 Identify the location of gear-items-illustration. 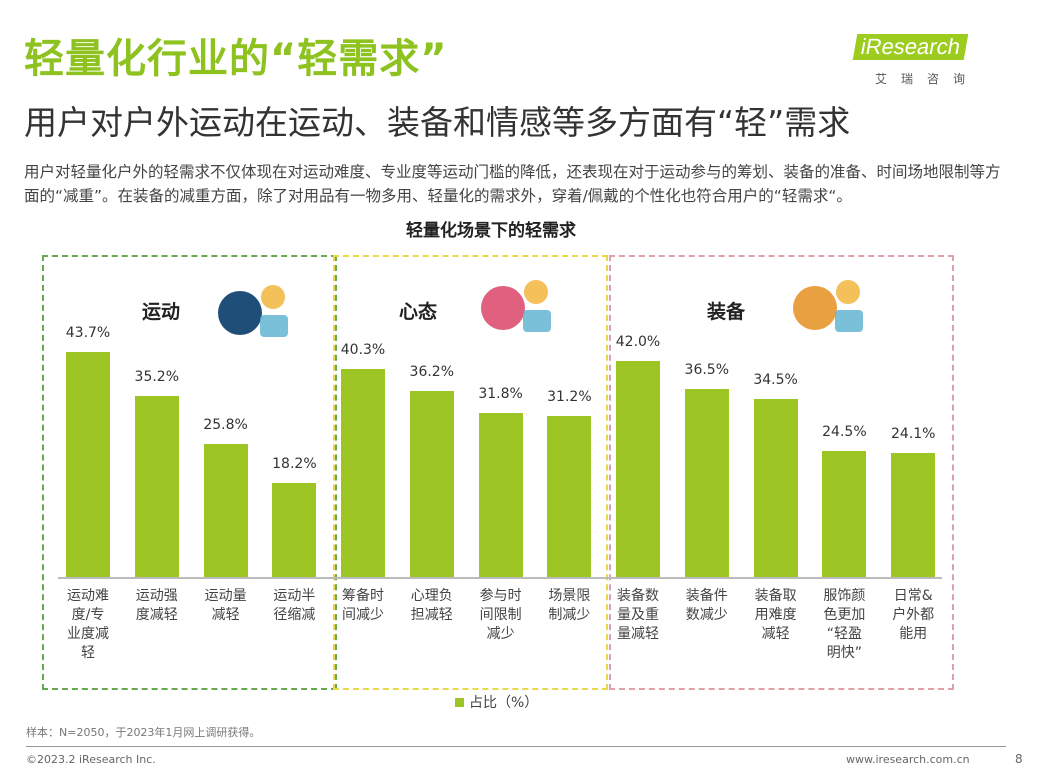
(830, 305).